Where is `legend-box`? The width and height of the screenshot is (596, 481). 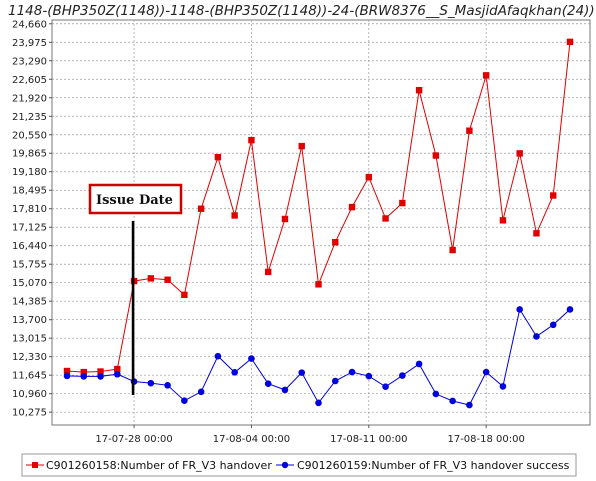 legend-box is located at coordinates (299, 465).